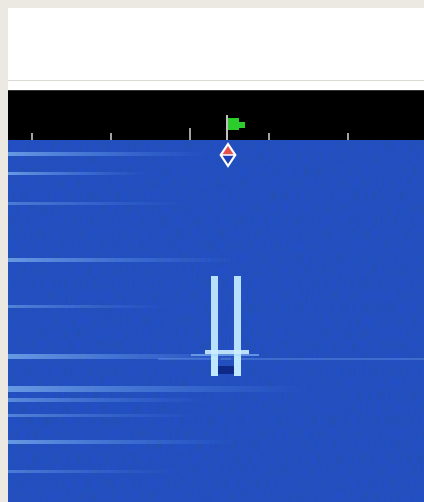  I want to click on tick-marks, so click(190, 134).